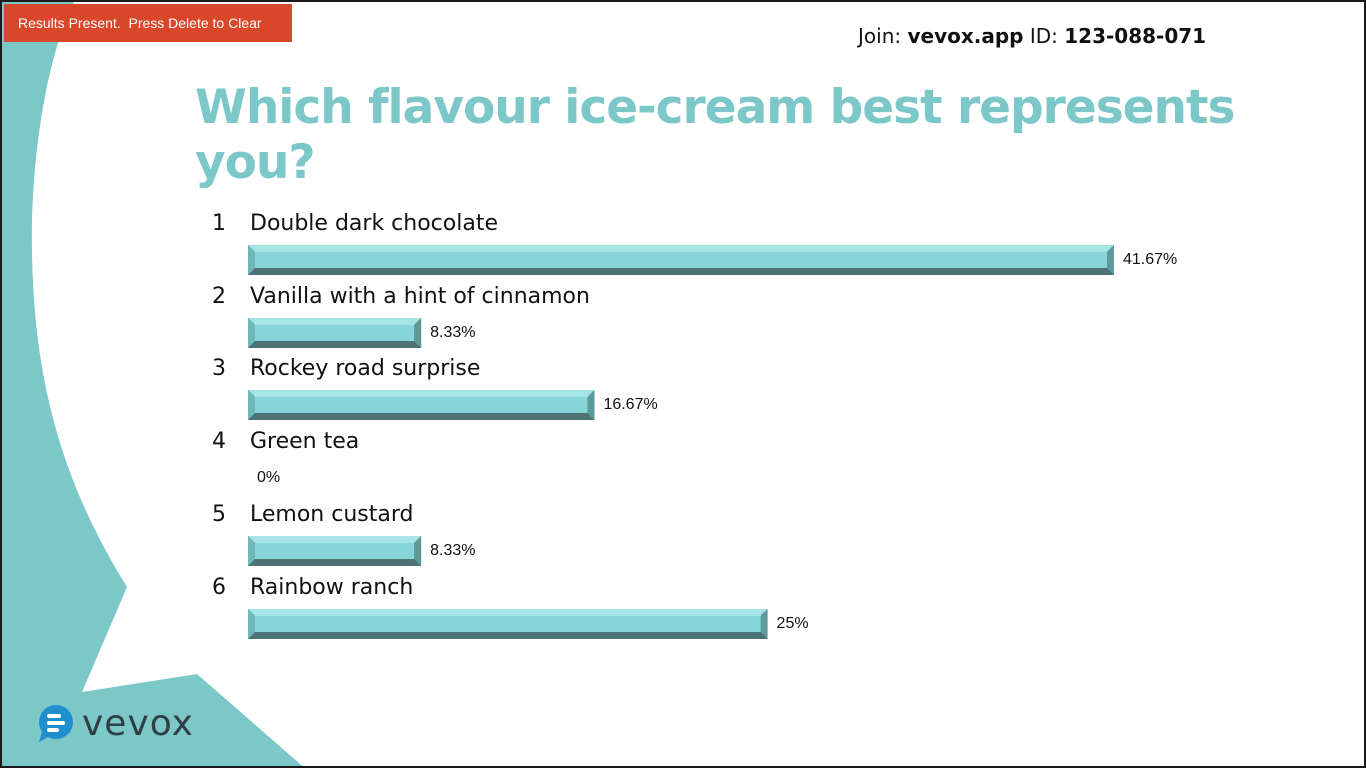 The image size is (1366, 768). What do you see at coordinates (965, 36) in the screenshot?
I see `join-site: vevox.app` at bounding box center [965, 36].